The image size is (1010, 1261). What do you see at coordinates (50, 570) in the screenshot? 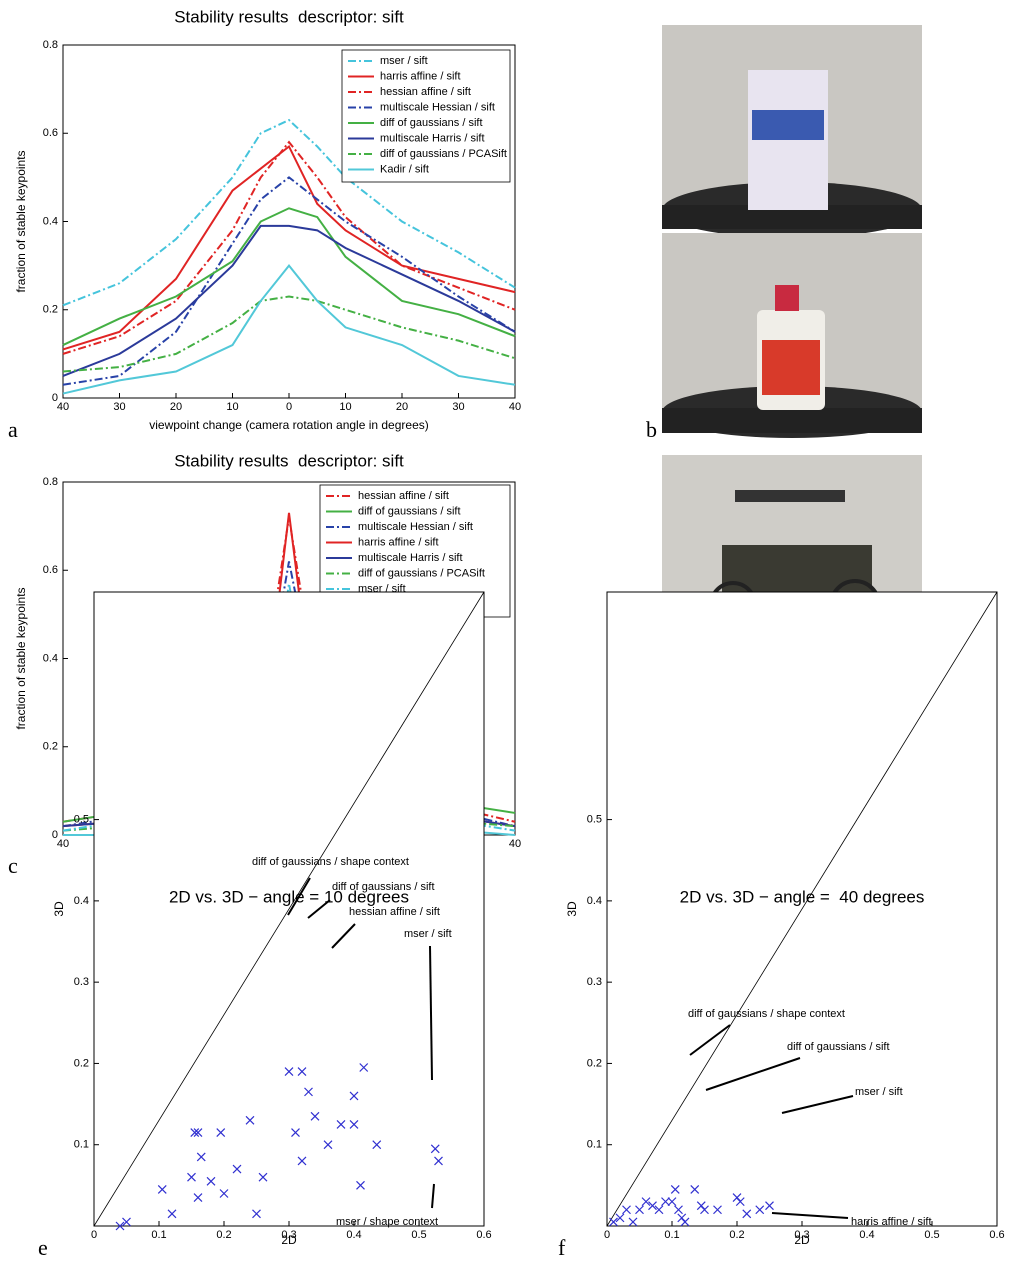
I see `y-tick-label: 0.6` at bounding box center [50, 570].